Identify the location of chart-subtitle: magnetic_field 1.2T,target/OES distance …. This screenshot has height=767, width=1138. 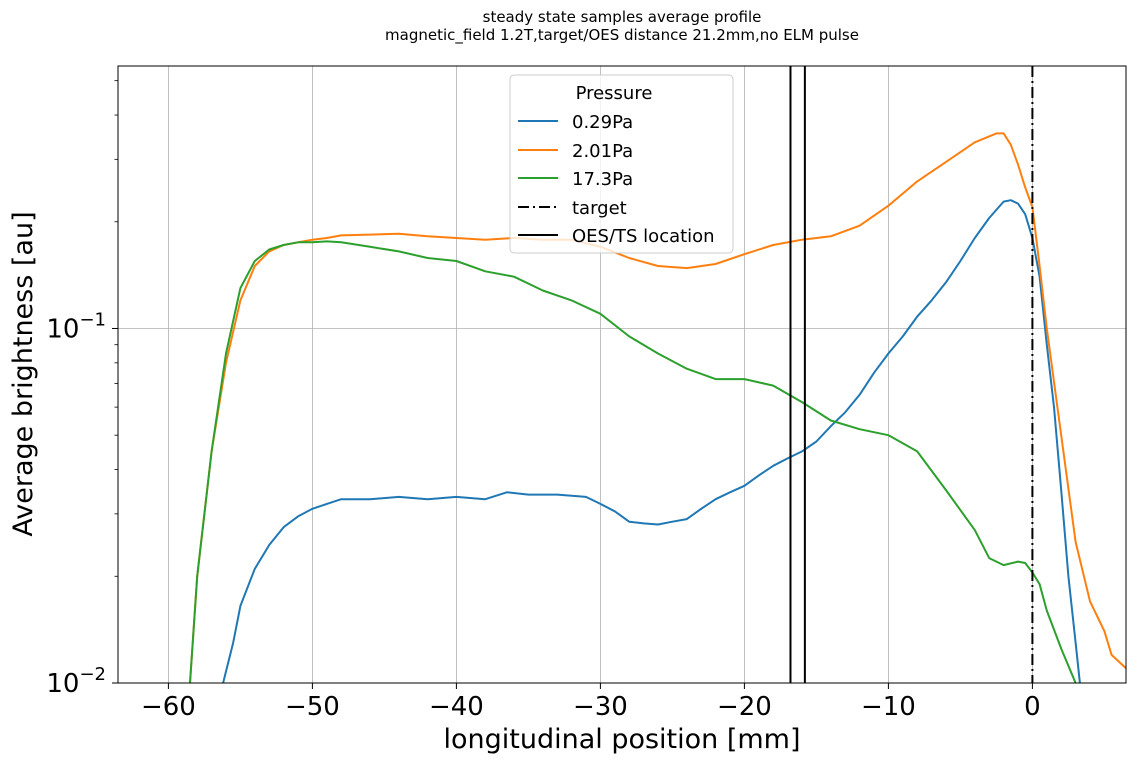
(622, 35).